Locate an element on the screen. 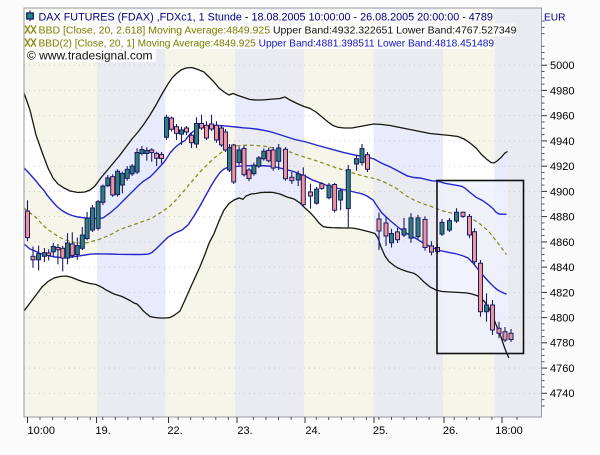  svg-text: EUR is located at coordinates (555, 18).